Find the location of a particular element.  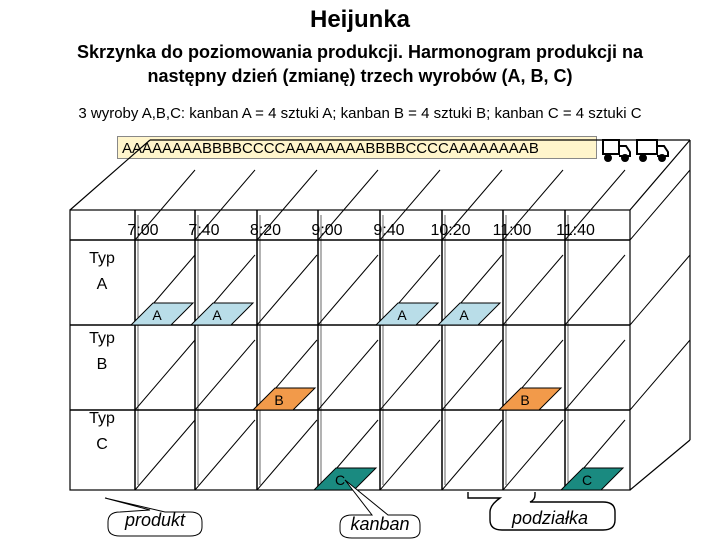

callout-podzialka: podziałka is located at coordinates (541, 511).